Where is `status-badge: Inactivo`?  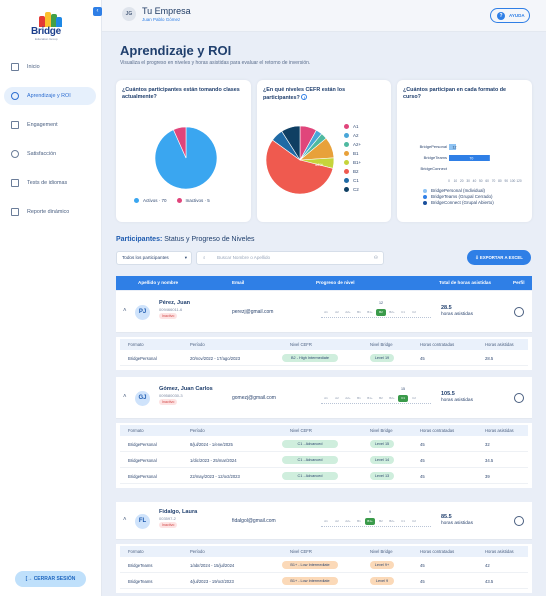 status-badge: Inactivo is located at coordinates (168, 525).